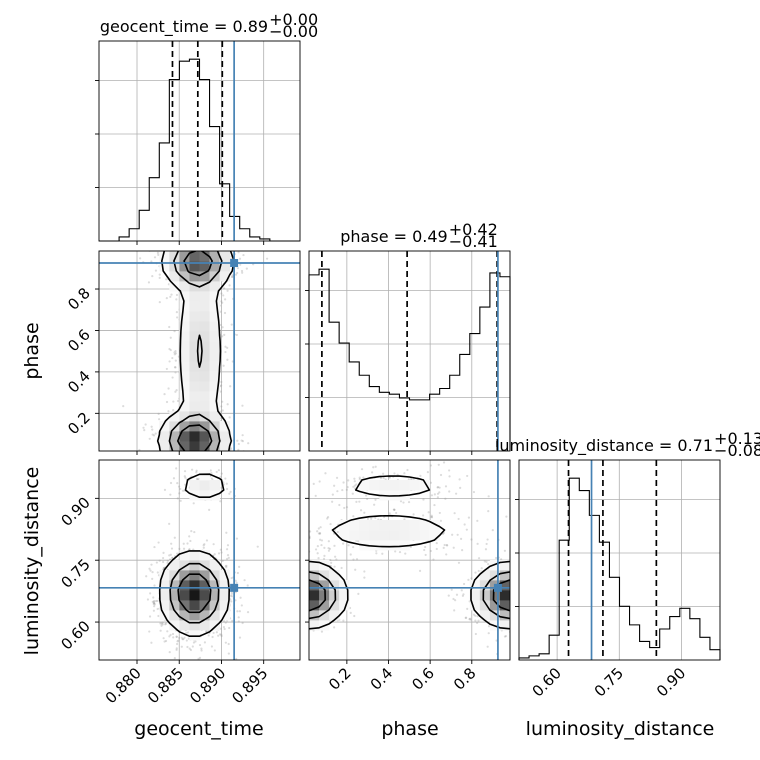 The height and width of the screenshot is (760, 760). I want to click on x-tick-label-luminosity_distance: 0.75, so click(609, 682).